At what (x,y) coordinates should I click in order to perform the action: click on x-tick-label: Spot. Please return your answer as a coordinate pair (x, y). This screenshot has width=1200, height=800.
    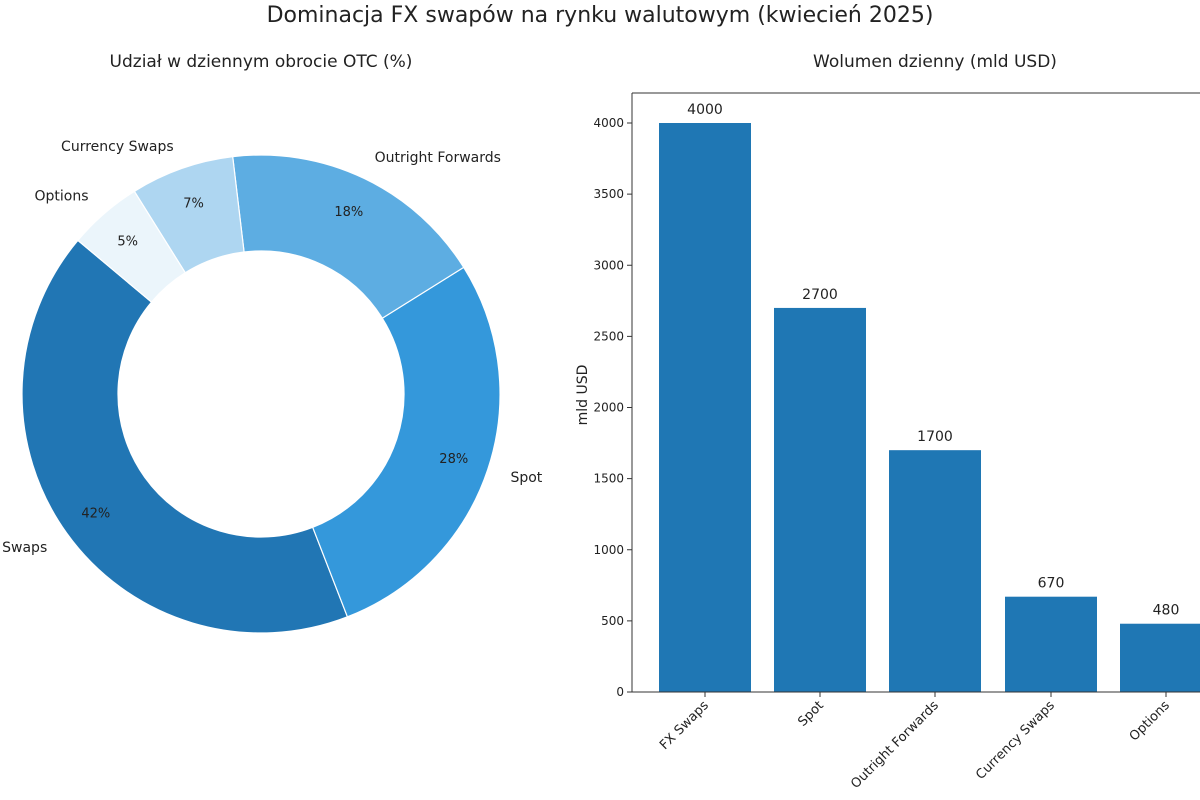
    Looking at the image, I should click on (811, 714).